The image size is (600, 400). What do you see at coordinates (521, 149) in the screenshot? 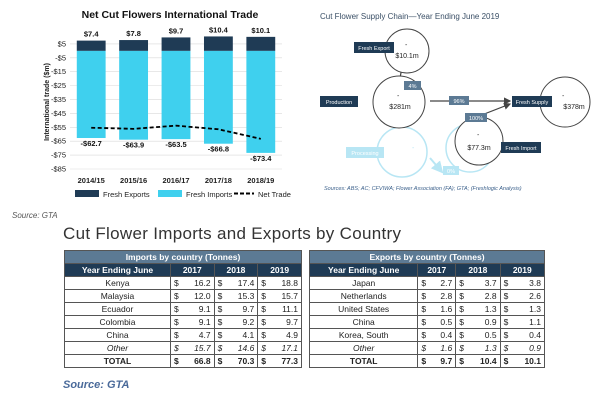
I see `fresh-import-label: Fresh Import` at bounding box center [521, 149].